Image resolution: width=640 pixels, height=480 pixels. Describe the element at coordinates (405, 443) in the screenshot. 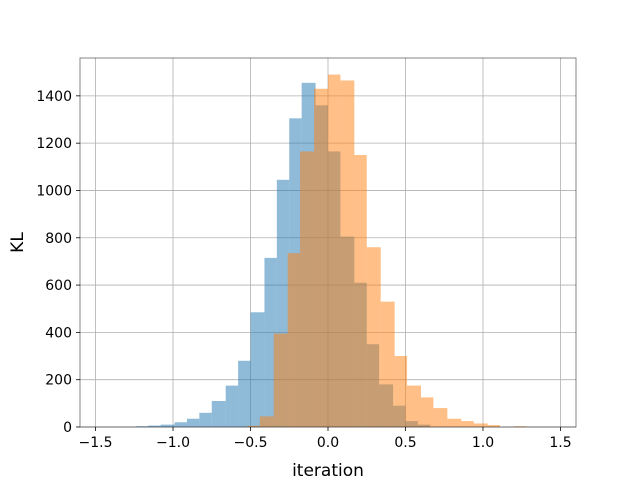

I see `x-tick-label: 0.5` at that location.